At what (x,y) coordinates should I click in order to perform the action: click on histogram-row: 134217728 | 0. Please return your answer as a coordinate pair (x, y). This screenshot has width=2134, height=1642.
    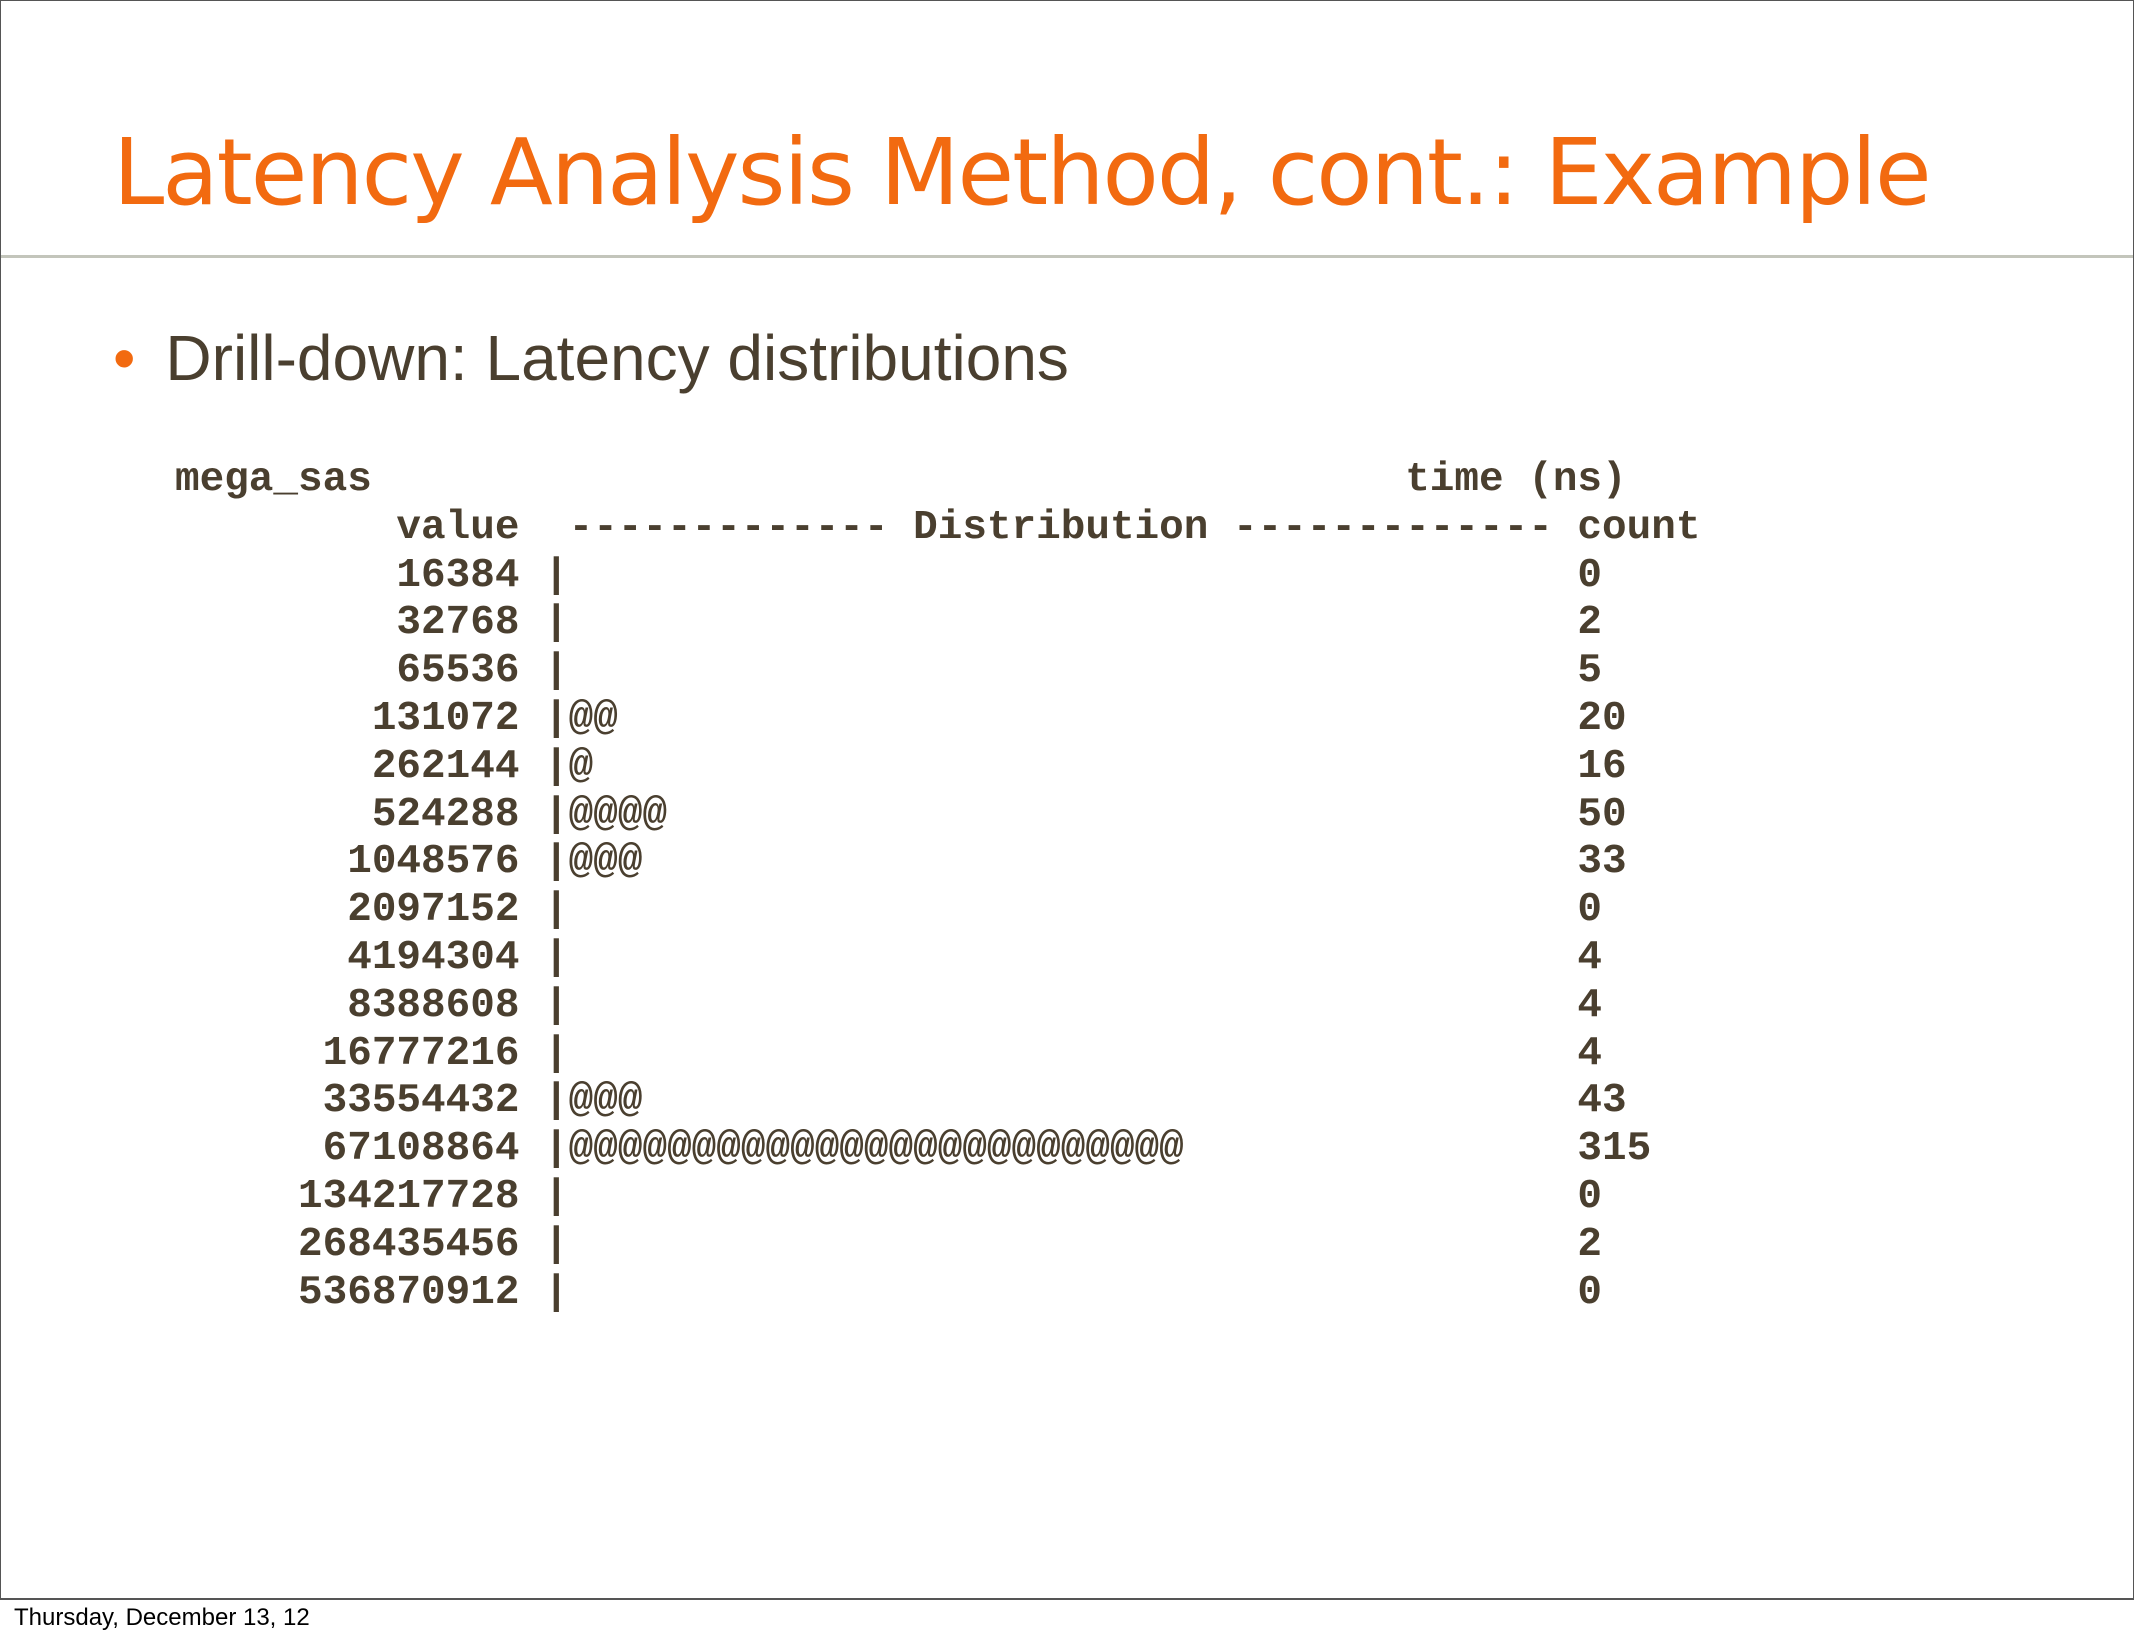
    Looking at the image, I should click on (889, 1196).